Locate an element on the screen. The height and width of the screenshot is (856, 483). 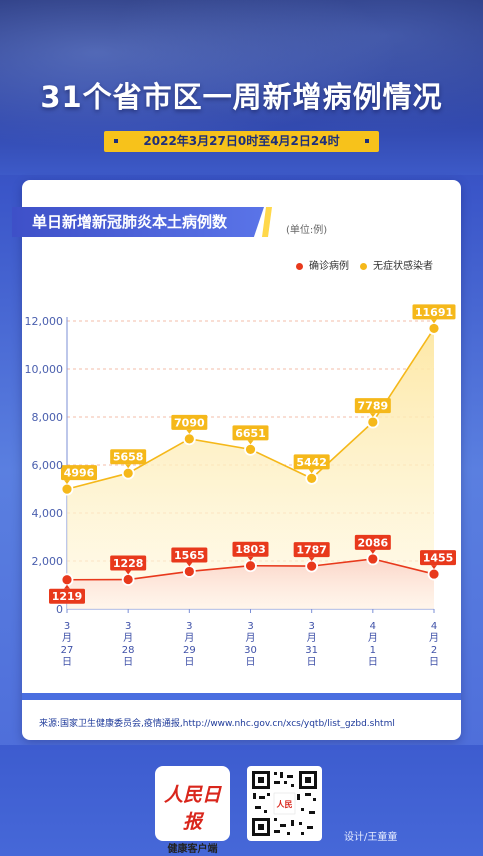
y-tick-label: 4,000 is located at coordinates (48, 513).